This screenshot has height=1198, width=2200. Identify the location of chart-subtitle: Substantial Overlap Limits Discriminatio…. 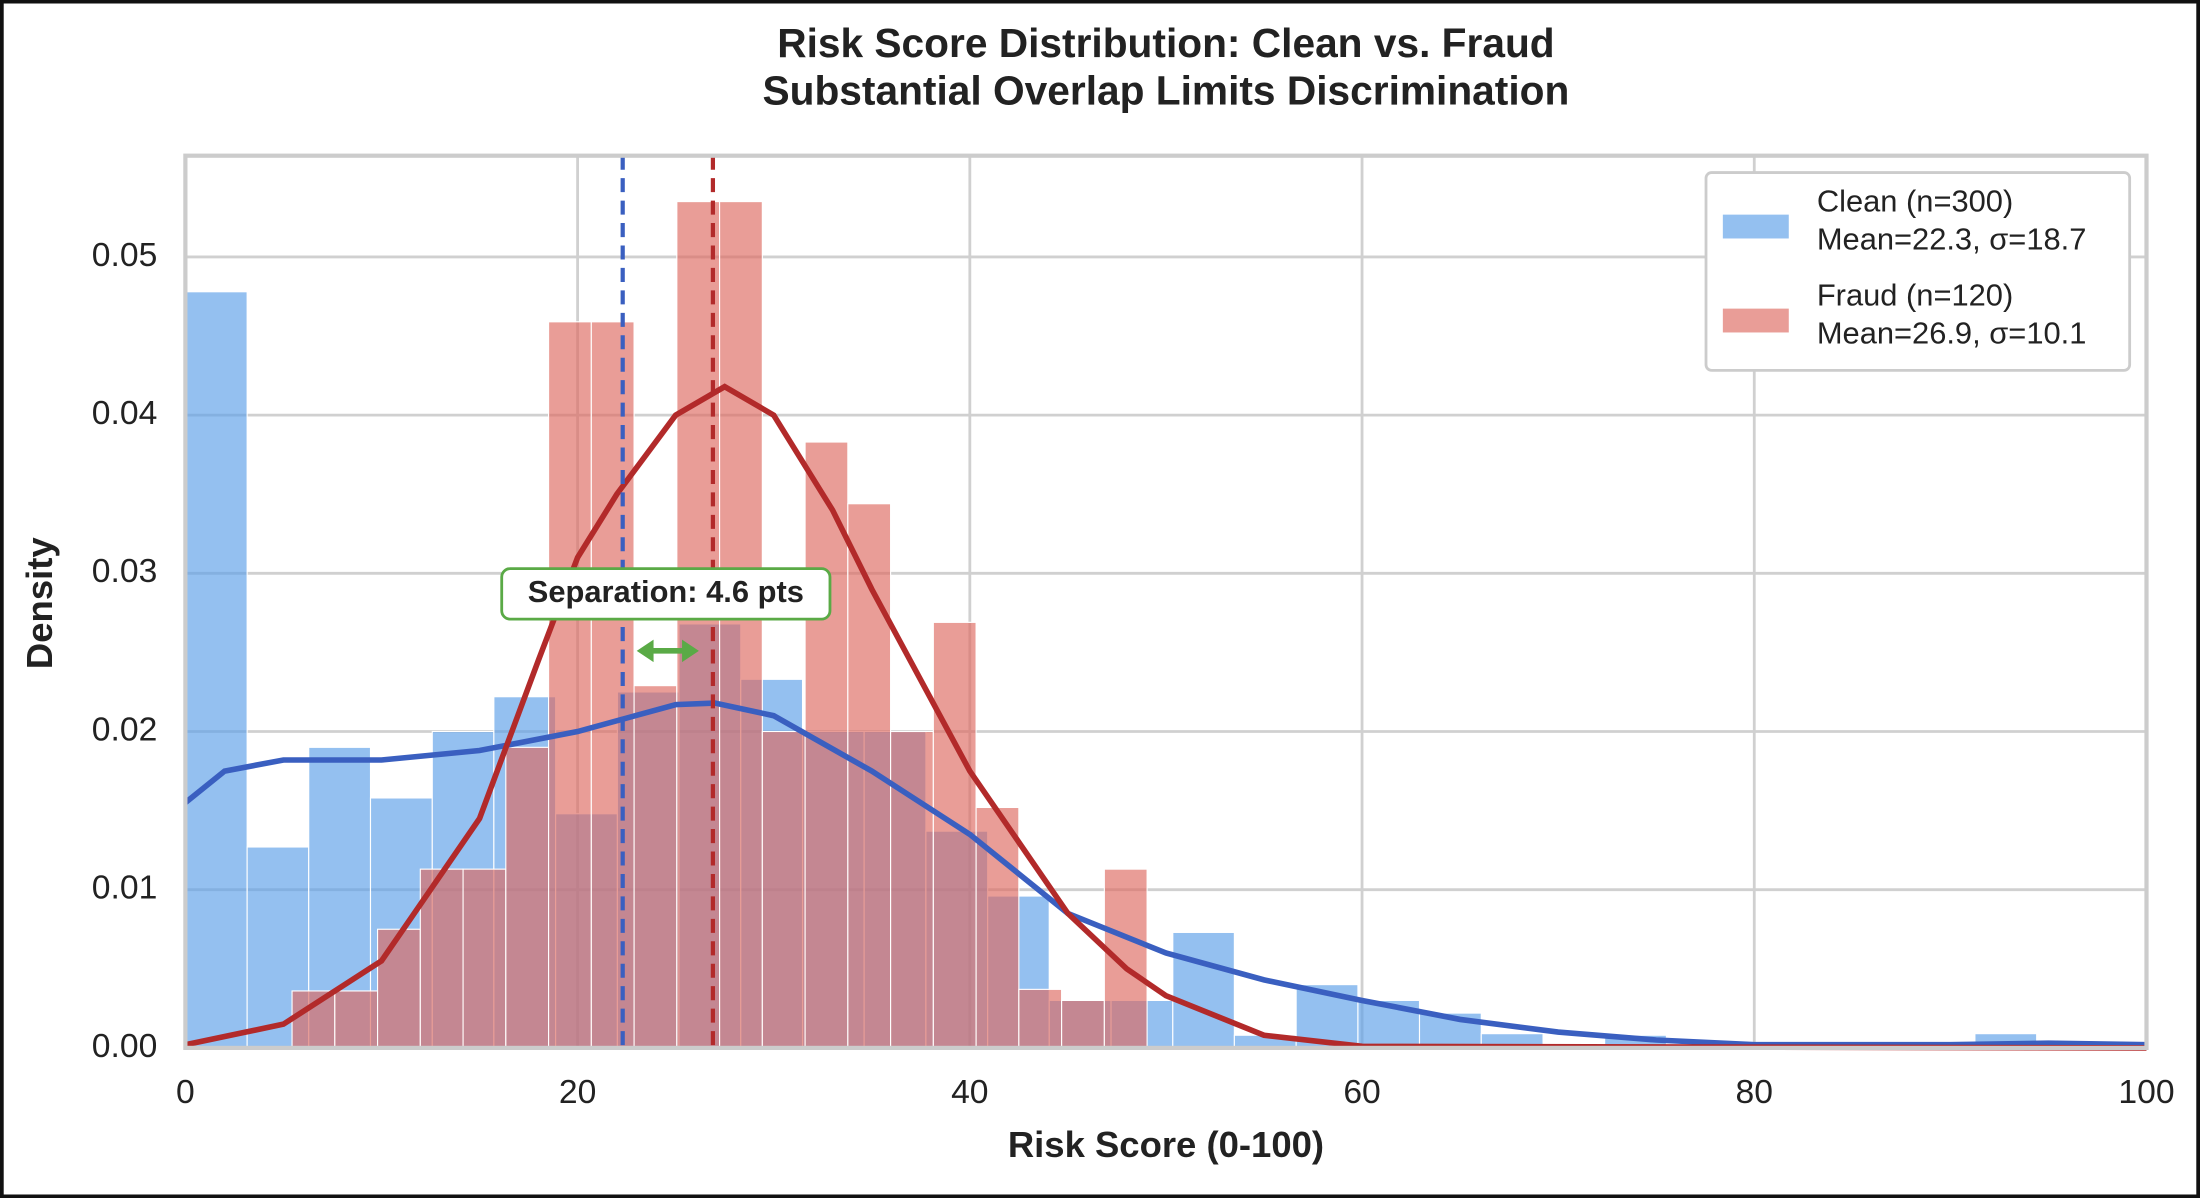
(1166, 91).